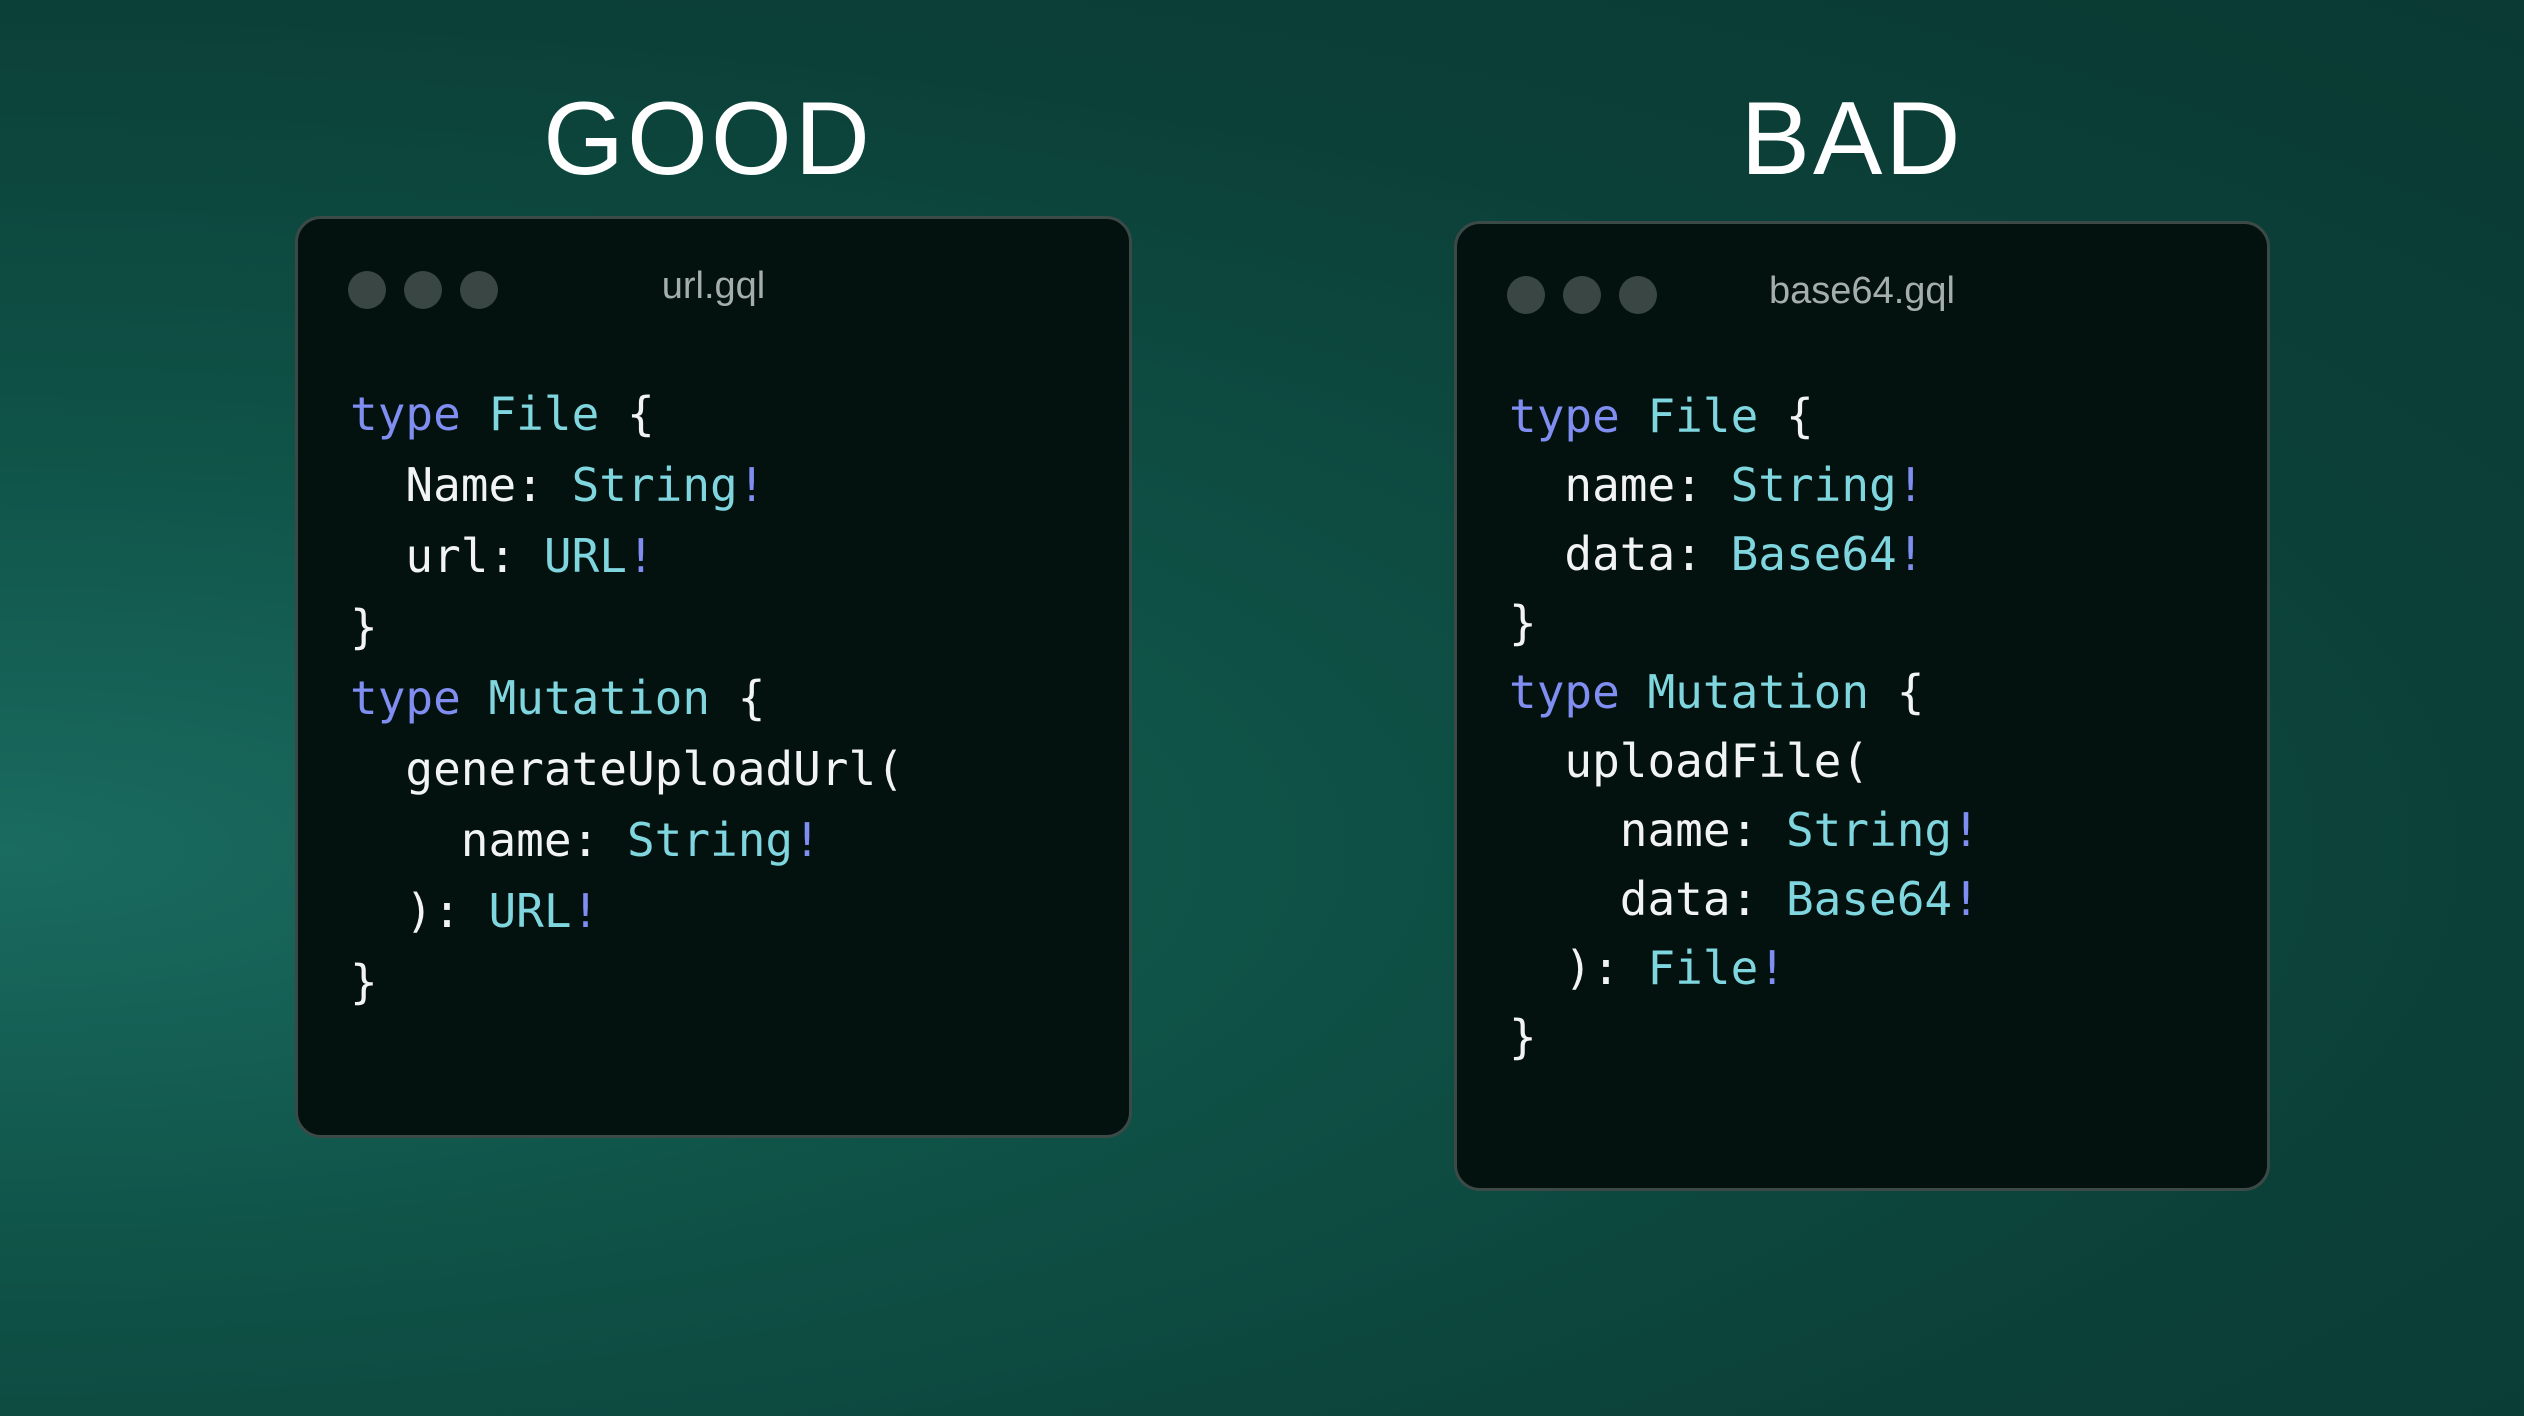 This screenshot has width=2524, height=1416. What do you see at coordinates (461, 485) in the screenshot?
I see `code-token: Name:` at bounding box center [461, 485].